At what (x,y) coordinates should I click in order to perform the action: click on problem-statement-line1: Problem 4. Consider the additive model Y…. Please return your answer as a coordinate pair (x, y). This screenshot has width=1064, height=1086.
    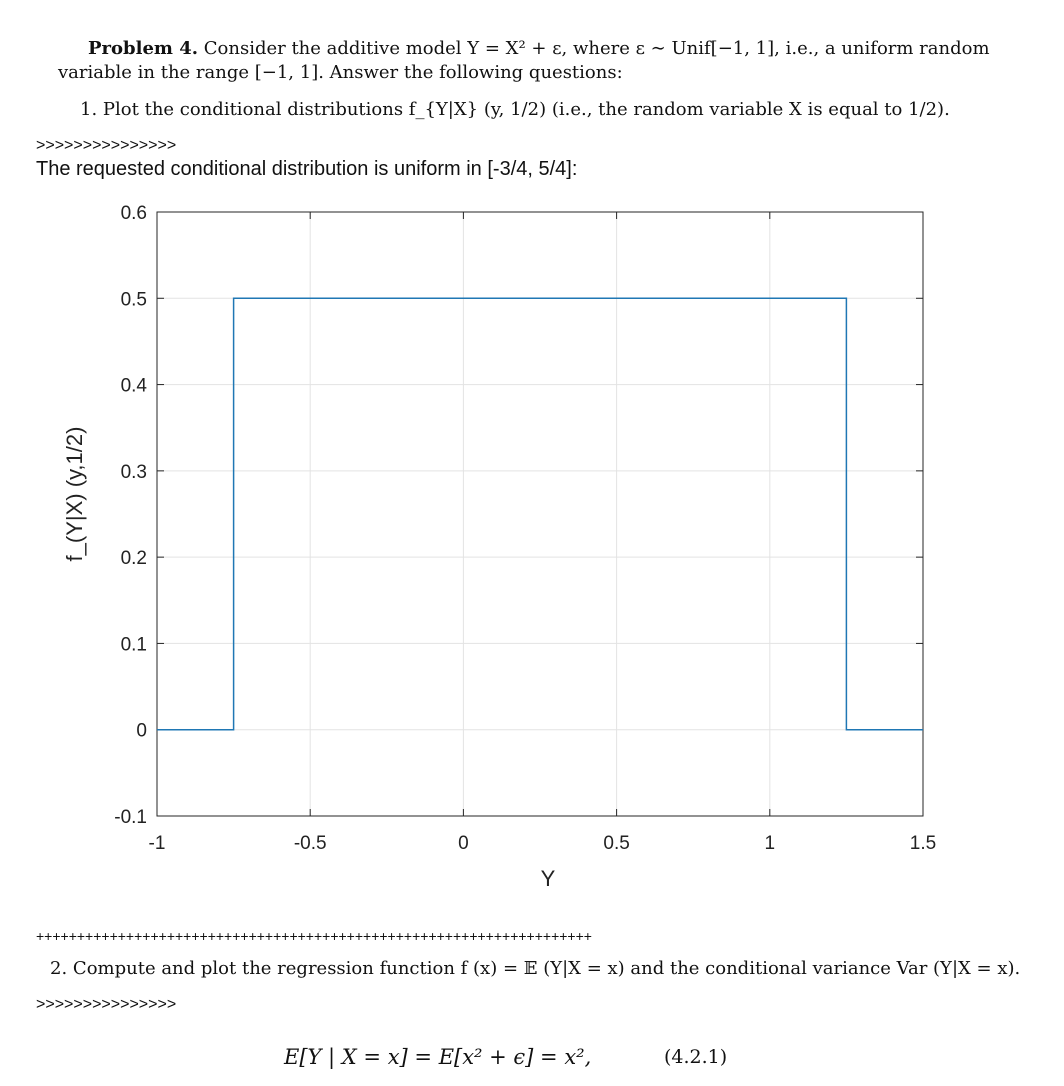
    Looking at the image, I should click on (539, 48).